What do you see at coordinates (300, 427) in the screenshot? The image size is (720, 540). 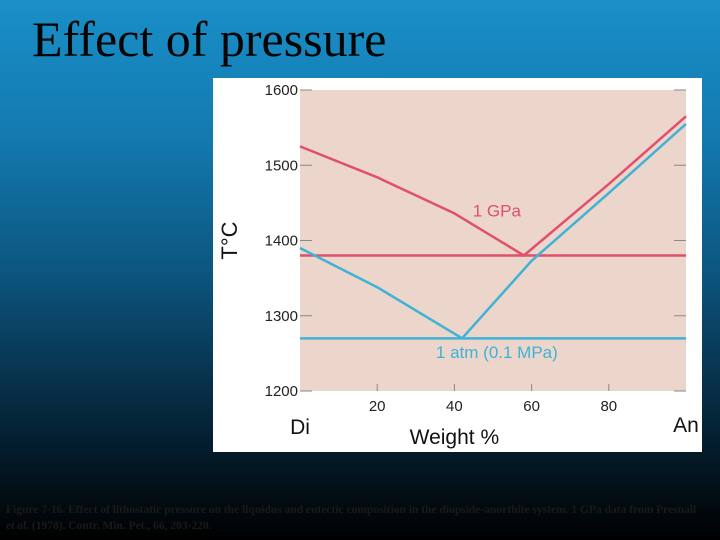 I see `x-end-label-di: Di` at bounding box center [300, 427].